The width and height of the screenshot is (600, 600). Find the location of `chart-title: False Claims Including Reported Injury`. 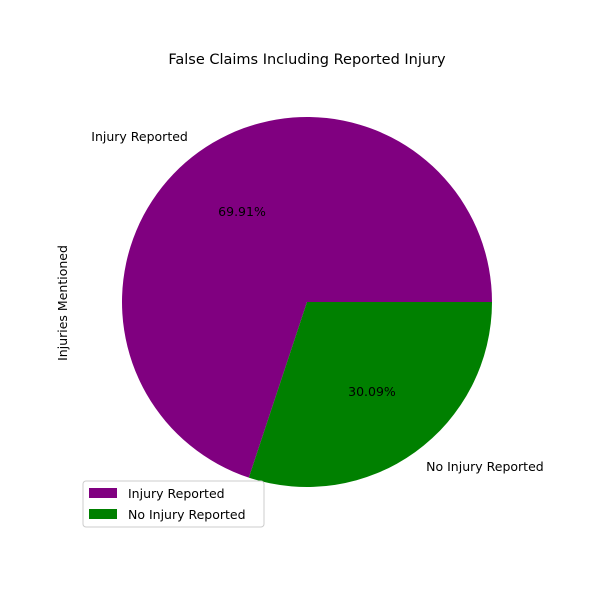

chart-title: False Claims Including Reported Injury is located at coordinates (307, 60).